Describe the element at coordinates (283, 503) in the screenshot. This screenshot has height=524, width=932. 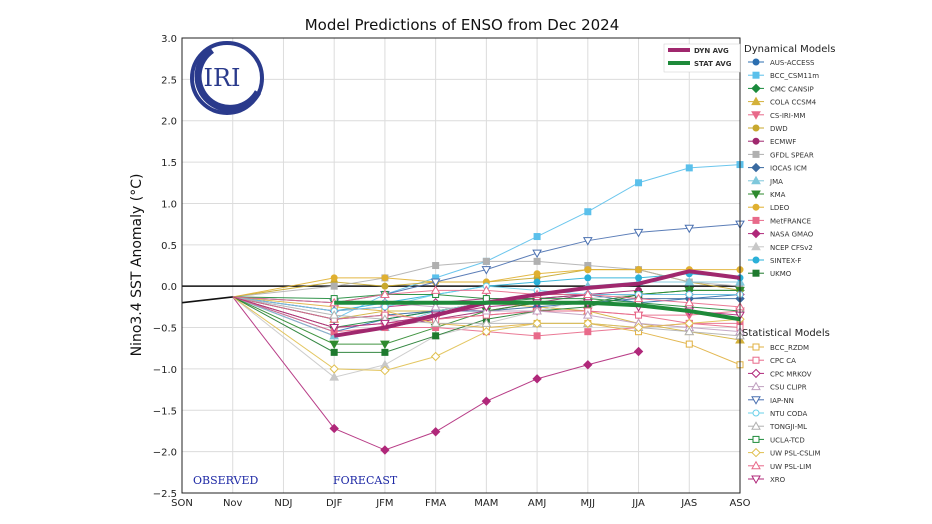
I see `x-tick-label: NDJ` at that location.